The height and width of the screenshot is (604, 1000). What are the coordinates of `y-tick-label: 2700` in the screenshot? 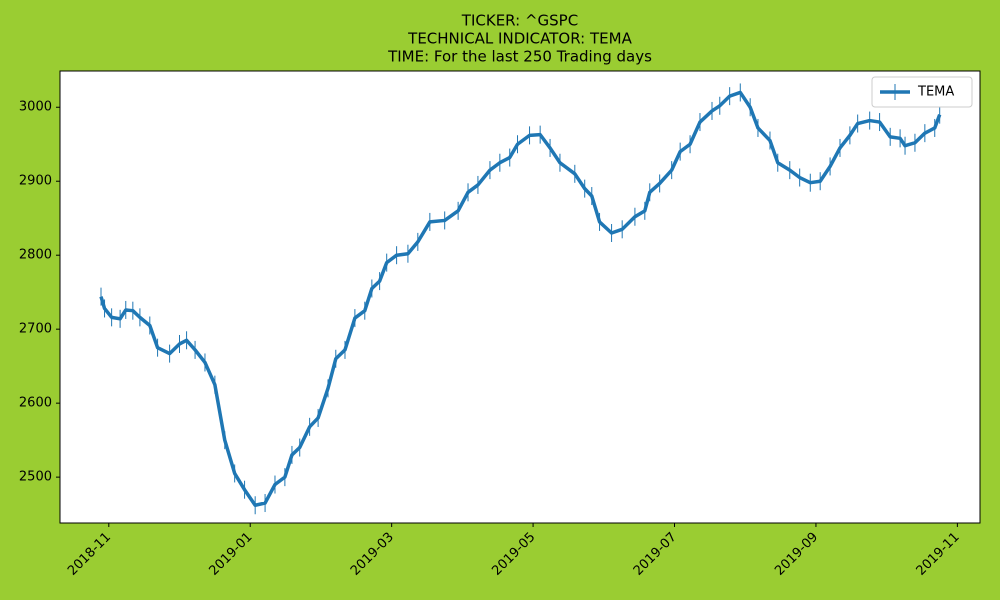 It's located at (35, 329).